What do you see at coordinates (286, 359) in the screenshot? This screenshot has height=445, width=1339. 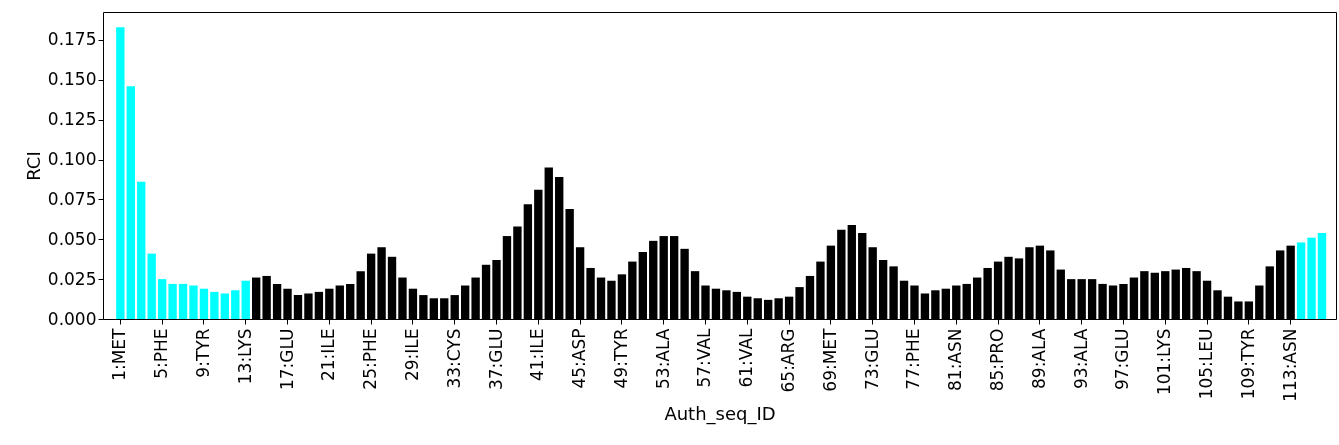 I see `x-tick-label: 17:GLU` at bounding box center [286, 359].